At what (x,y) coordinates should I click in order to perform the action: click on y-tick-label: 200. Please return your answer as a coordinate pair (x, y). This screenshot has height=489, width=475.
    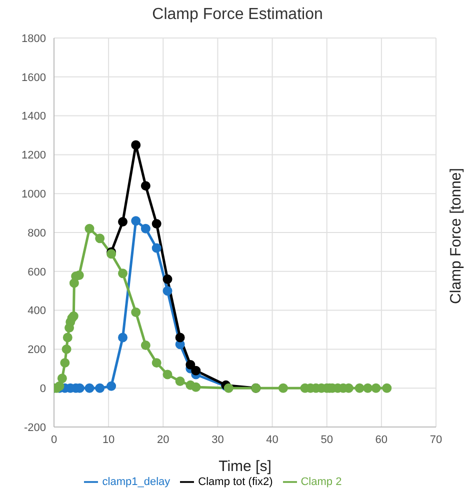
    Looking at the image, I should click on (37, 350).